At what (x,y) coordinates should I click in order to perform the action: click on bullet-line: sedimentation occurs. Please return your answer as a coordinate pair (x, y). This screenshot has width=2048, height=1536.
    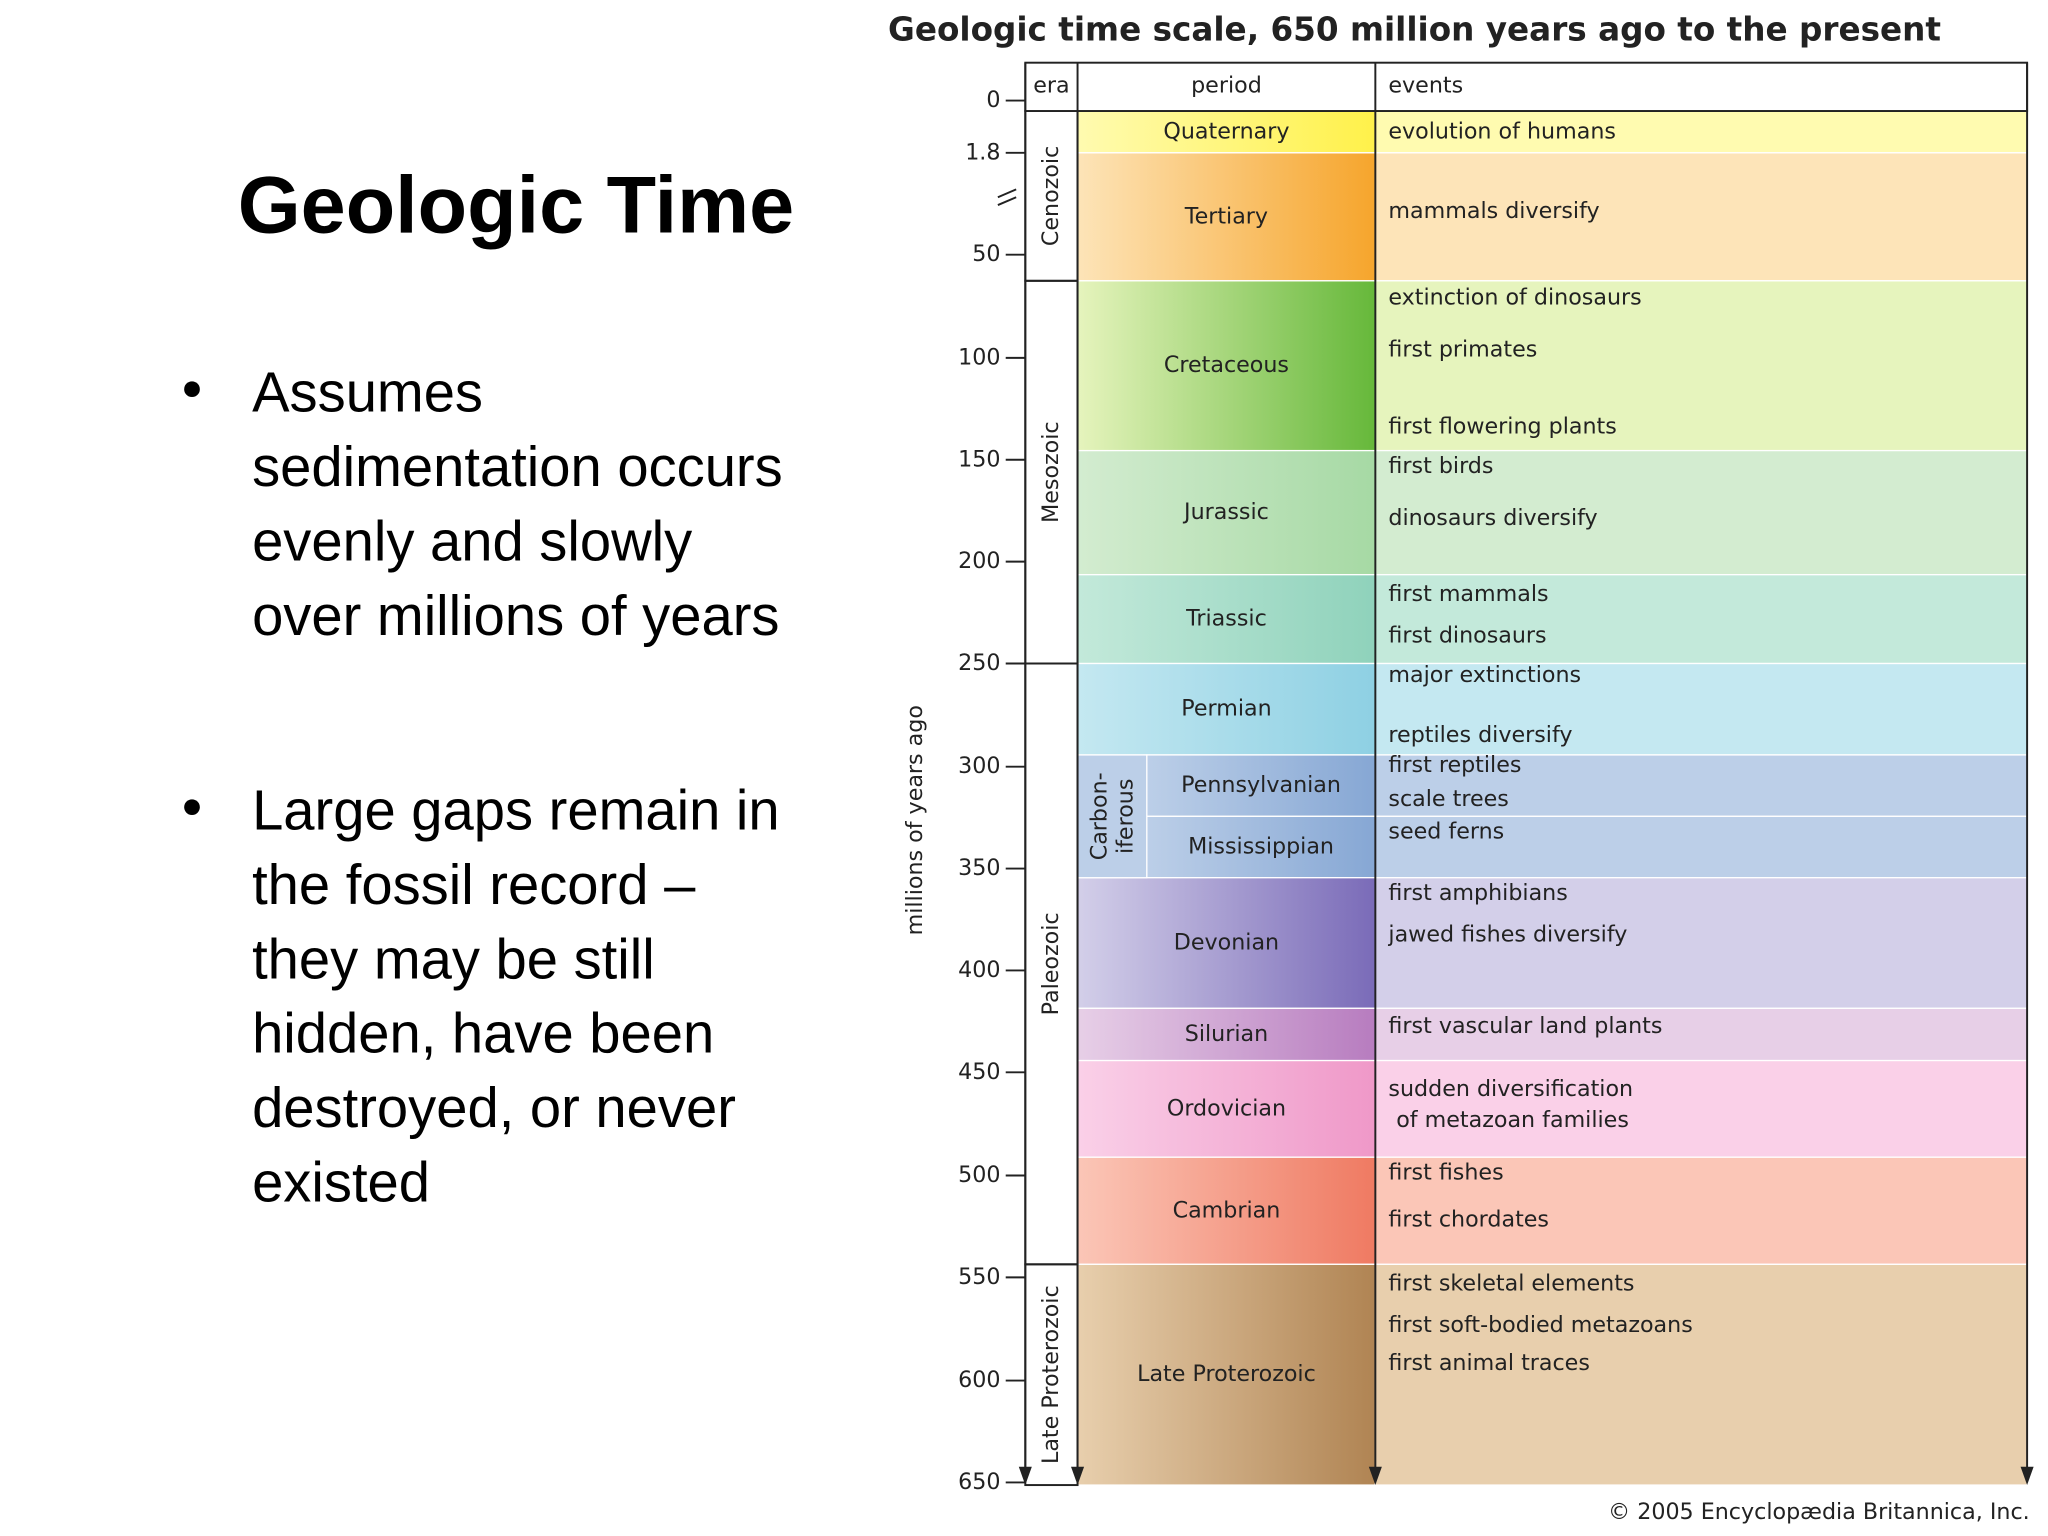
    Looking at the image, I should click on (517, 466).